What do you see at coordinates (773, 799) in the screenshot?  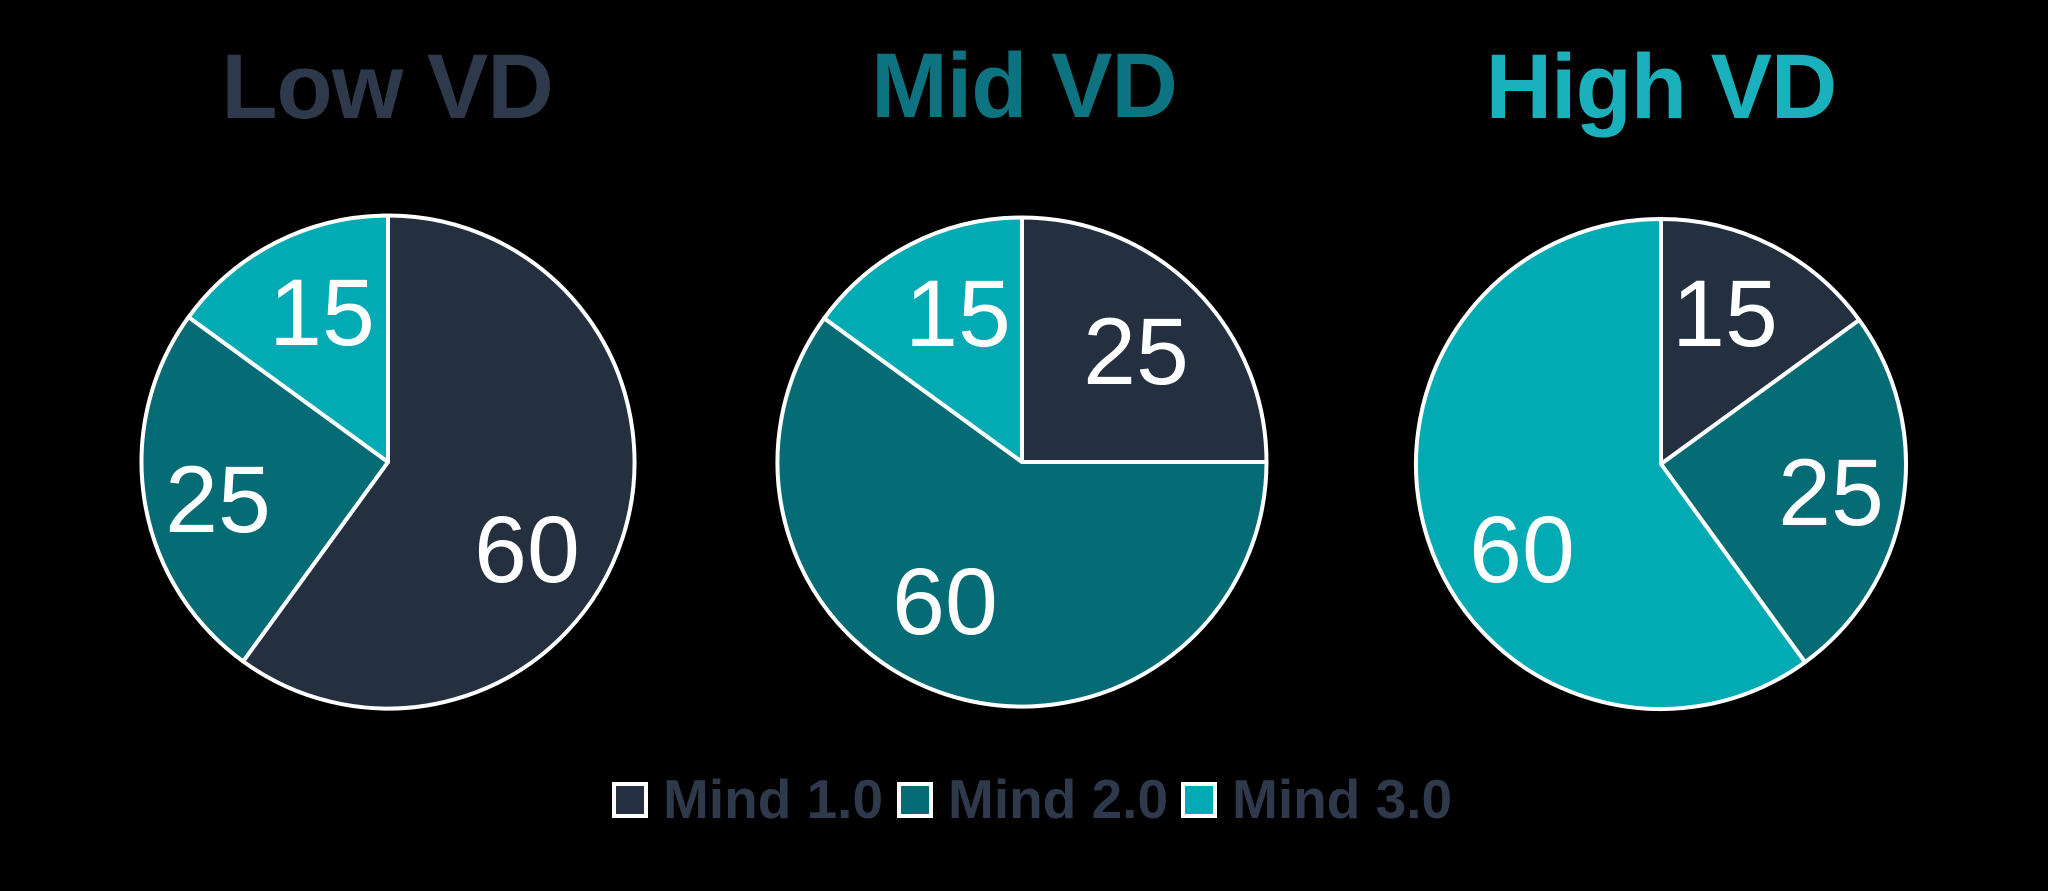 I see `svg-text: Mind 1.0` at bounding box center [773, 799].